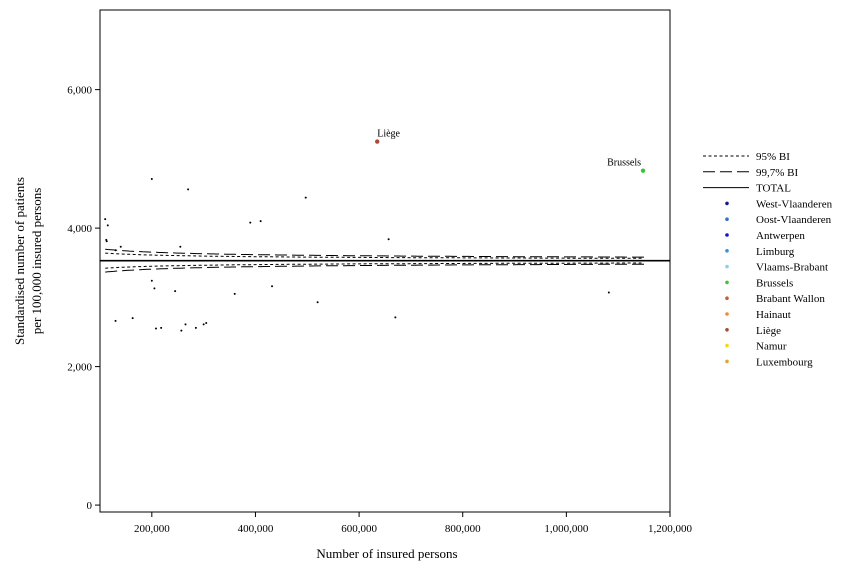  Describe the element at coordinates (773, 189) in the screenshot. I see `legend-label: TOTAL` at that location.